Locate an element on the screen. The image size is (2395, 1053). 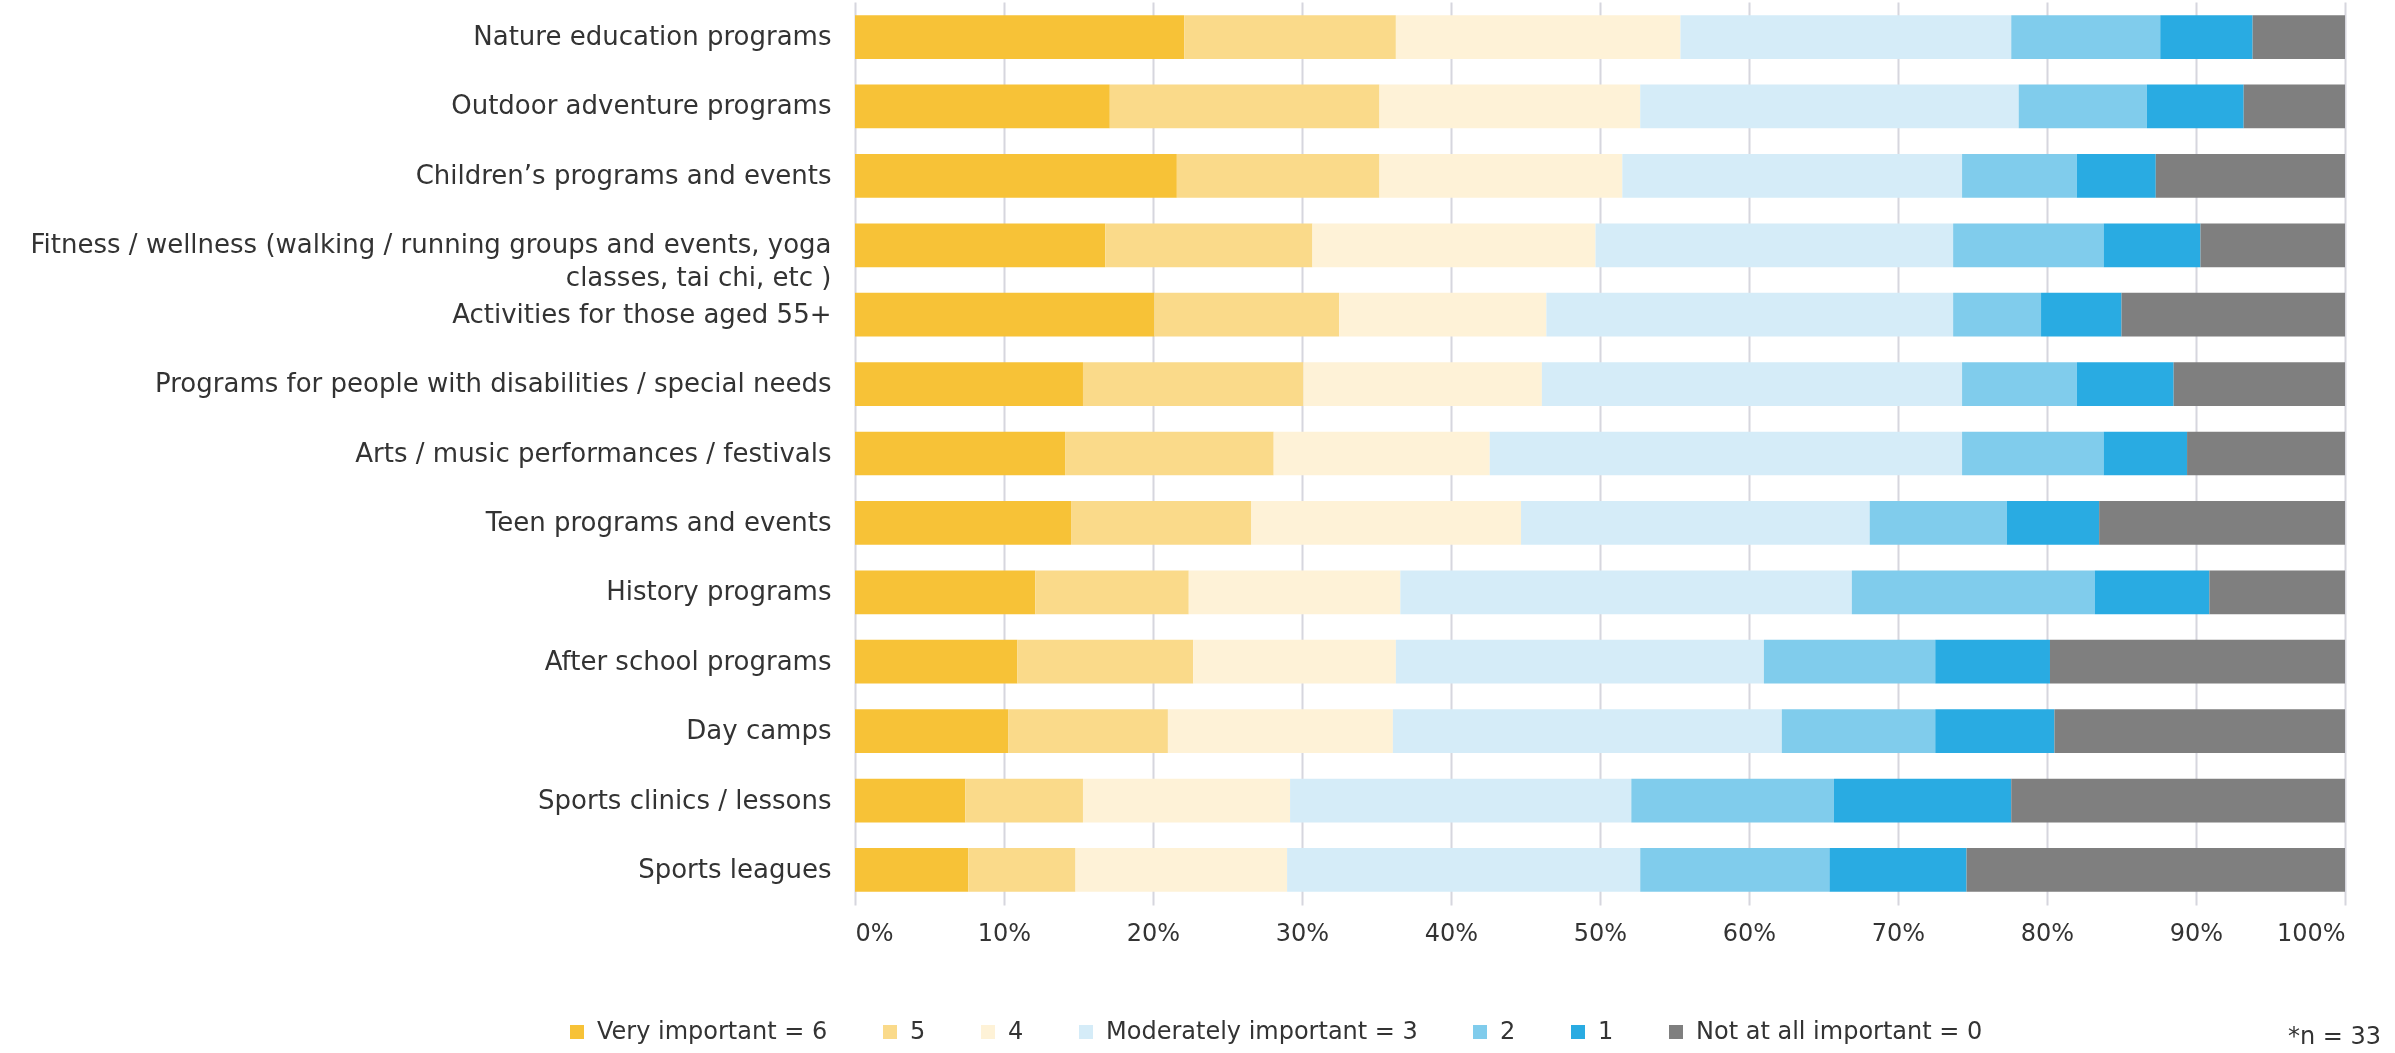
legend-label: Not at all important = 0 is located at coordinates (1839, 1031).